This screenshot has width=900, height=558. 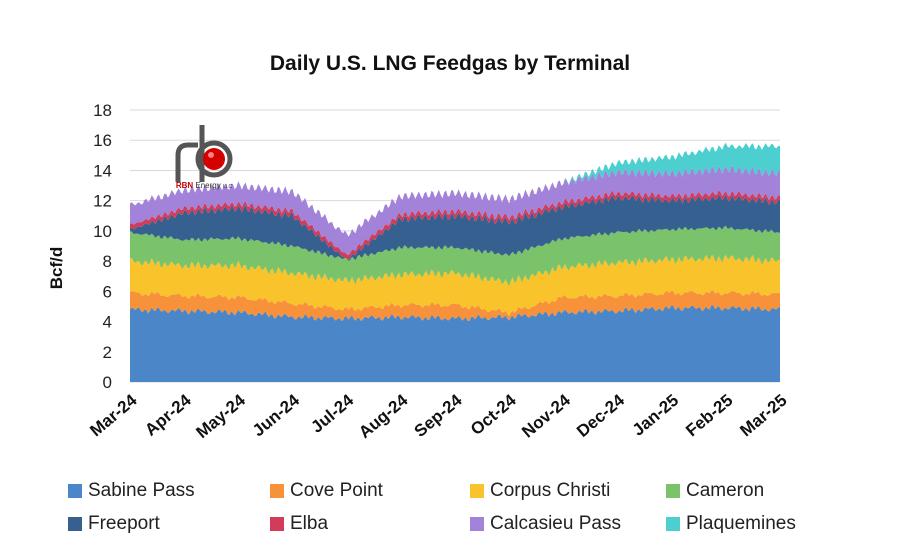 I want to click on area-series-freeport, so click(x=455, y=227).